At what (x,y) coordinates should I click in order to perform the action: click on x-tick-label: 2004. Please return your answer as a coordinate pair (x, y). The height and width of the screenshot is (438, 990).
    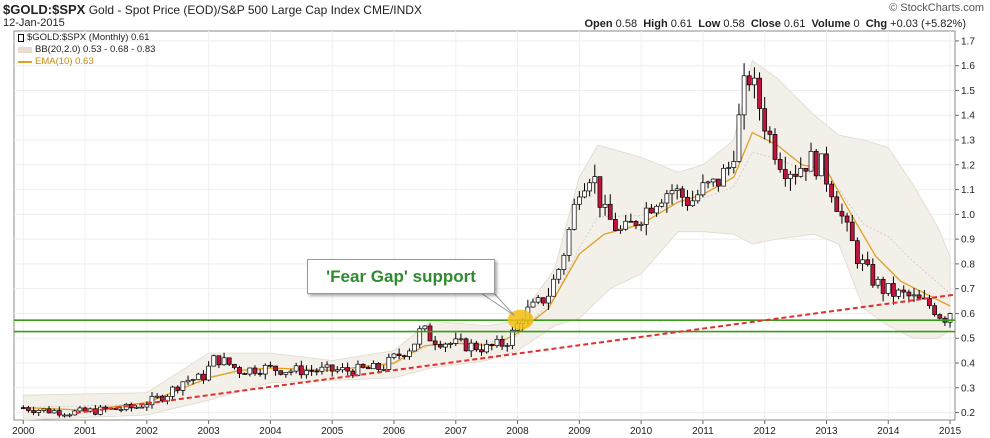
    Looking at the image, I should click on (270, 431).